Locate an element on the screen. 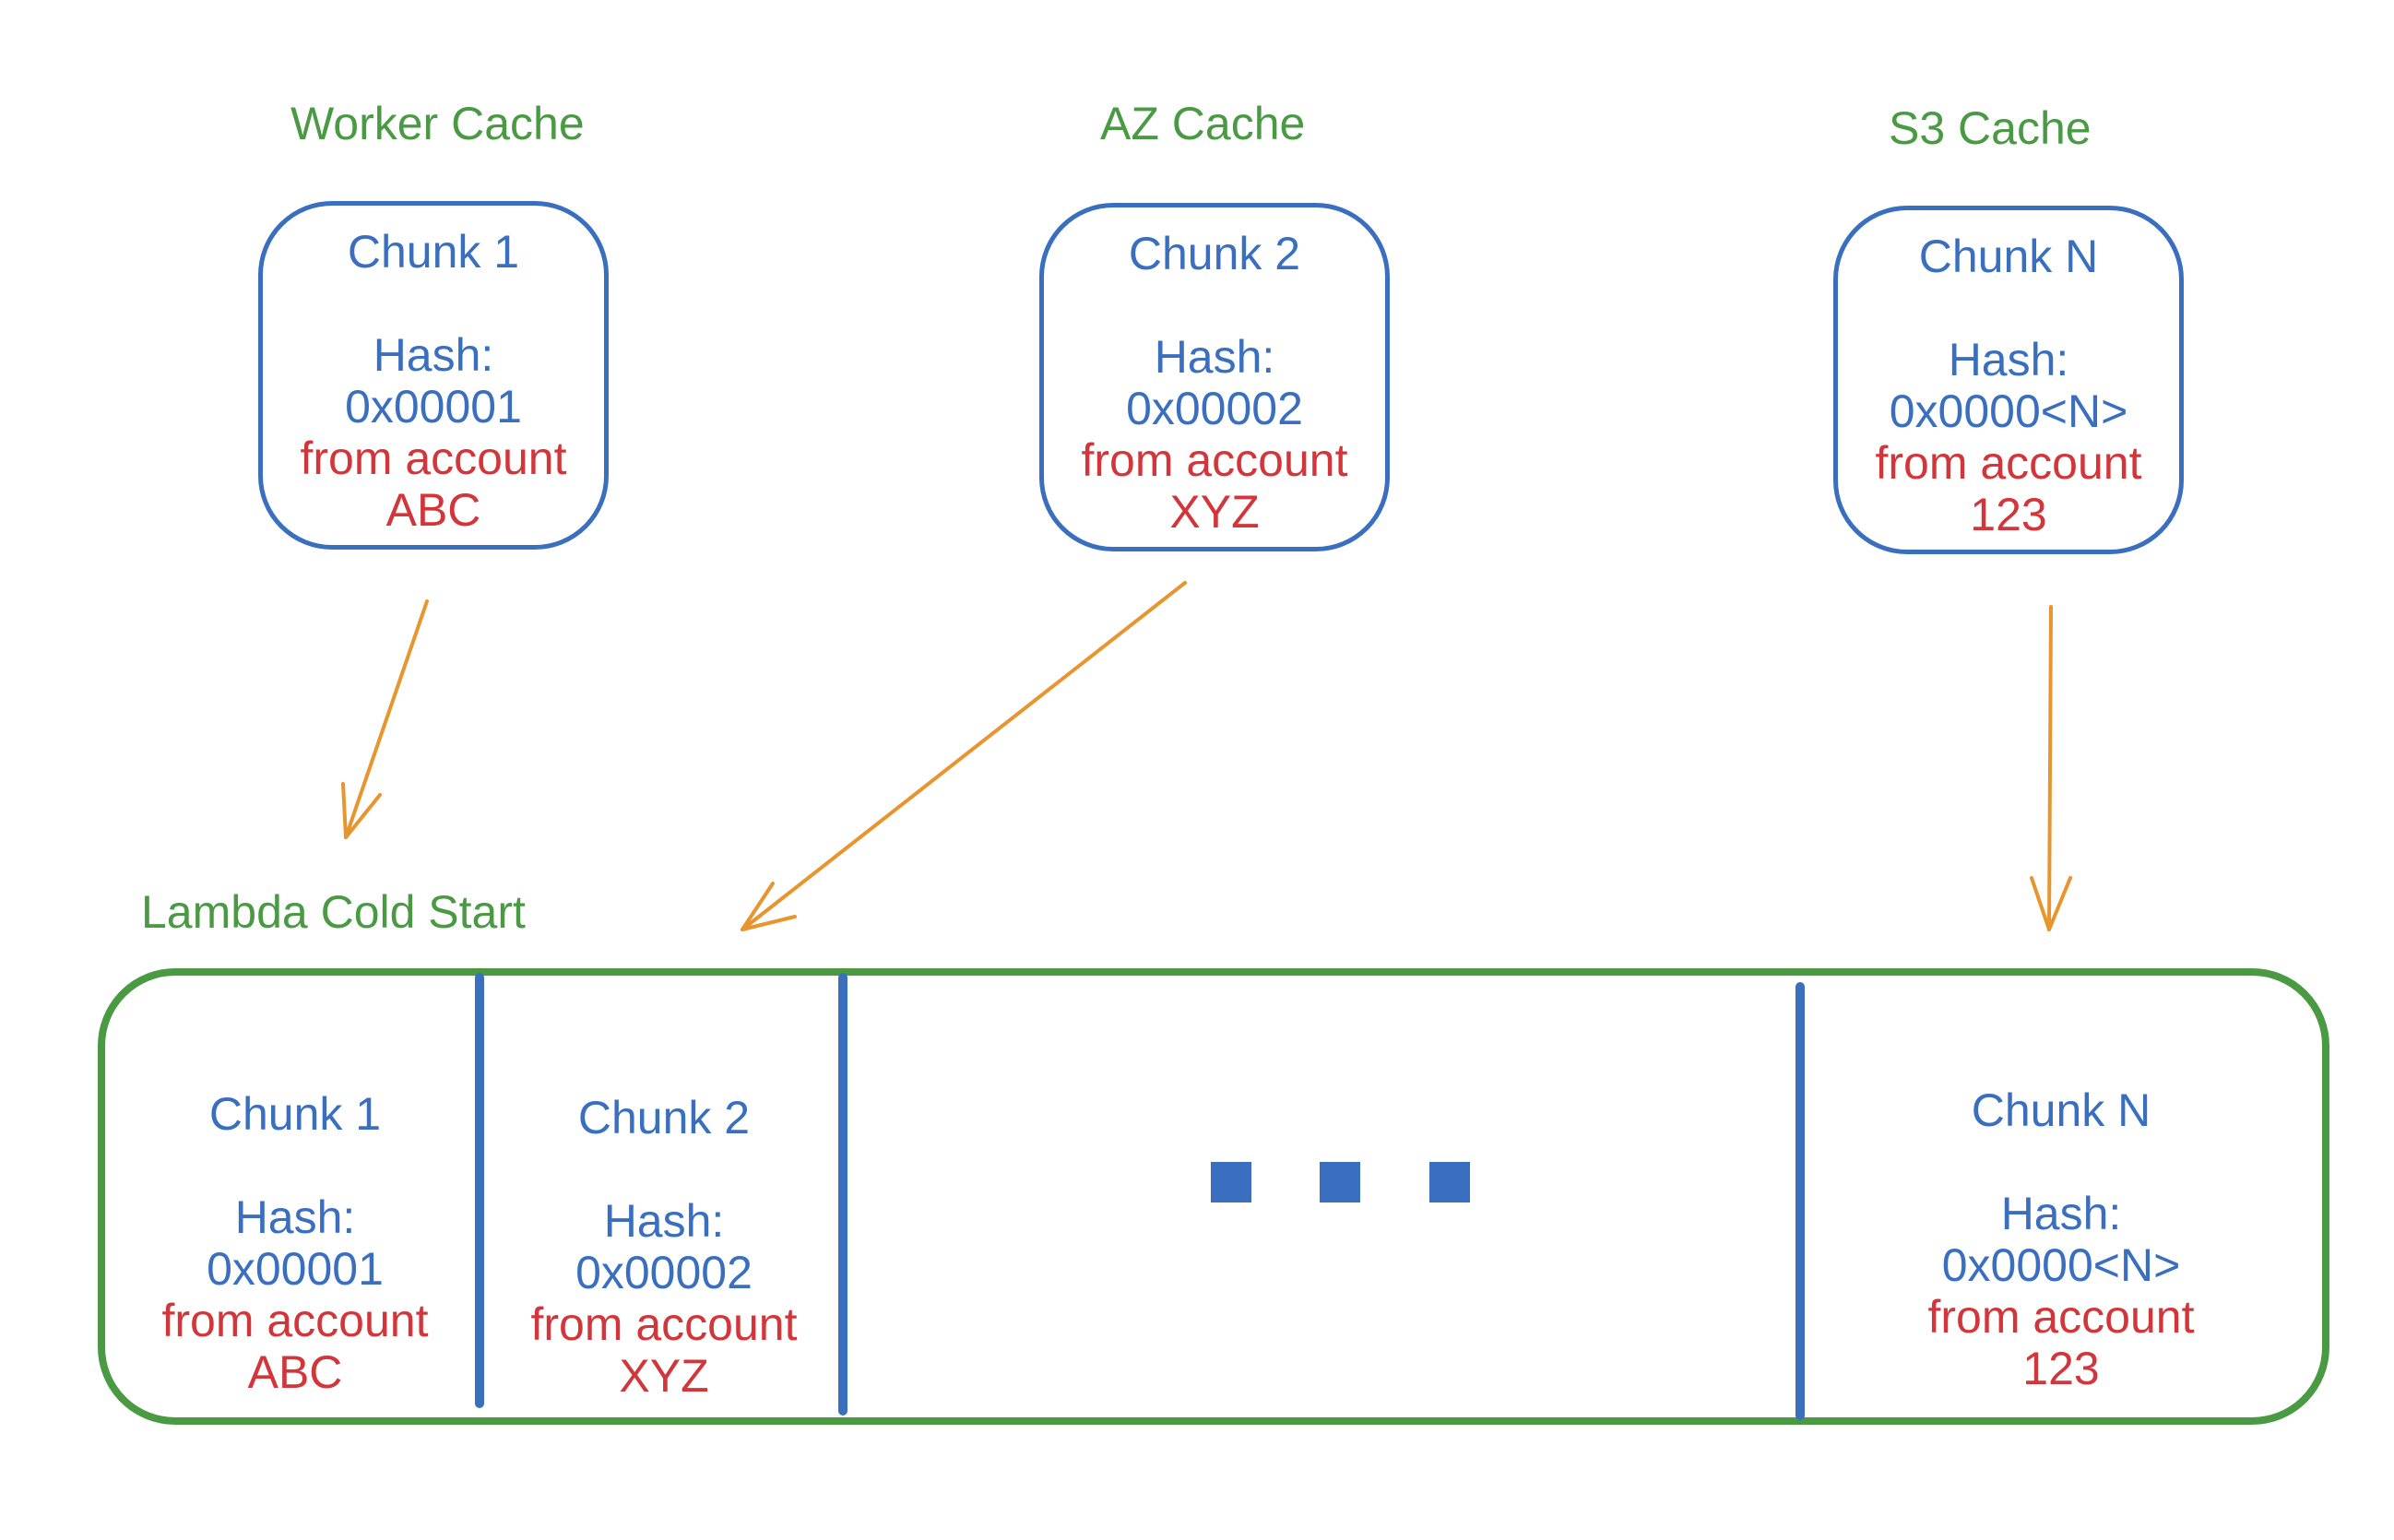 This screenshot has height=1540, width=2394. arrow-az-to-chunk2 is located at coordinates (964, 756).